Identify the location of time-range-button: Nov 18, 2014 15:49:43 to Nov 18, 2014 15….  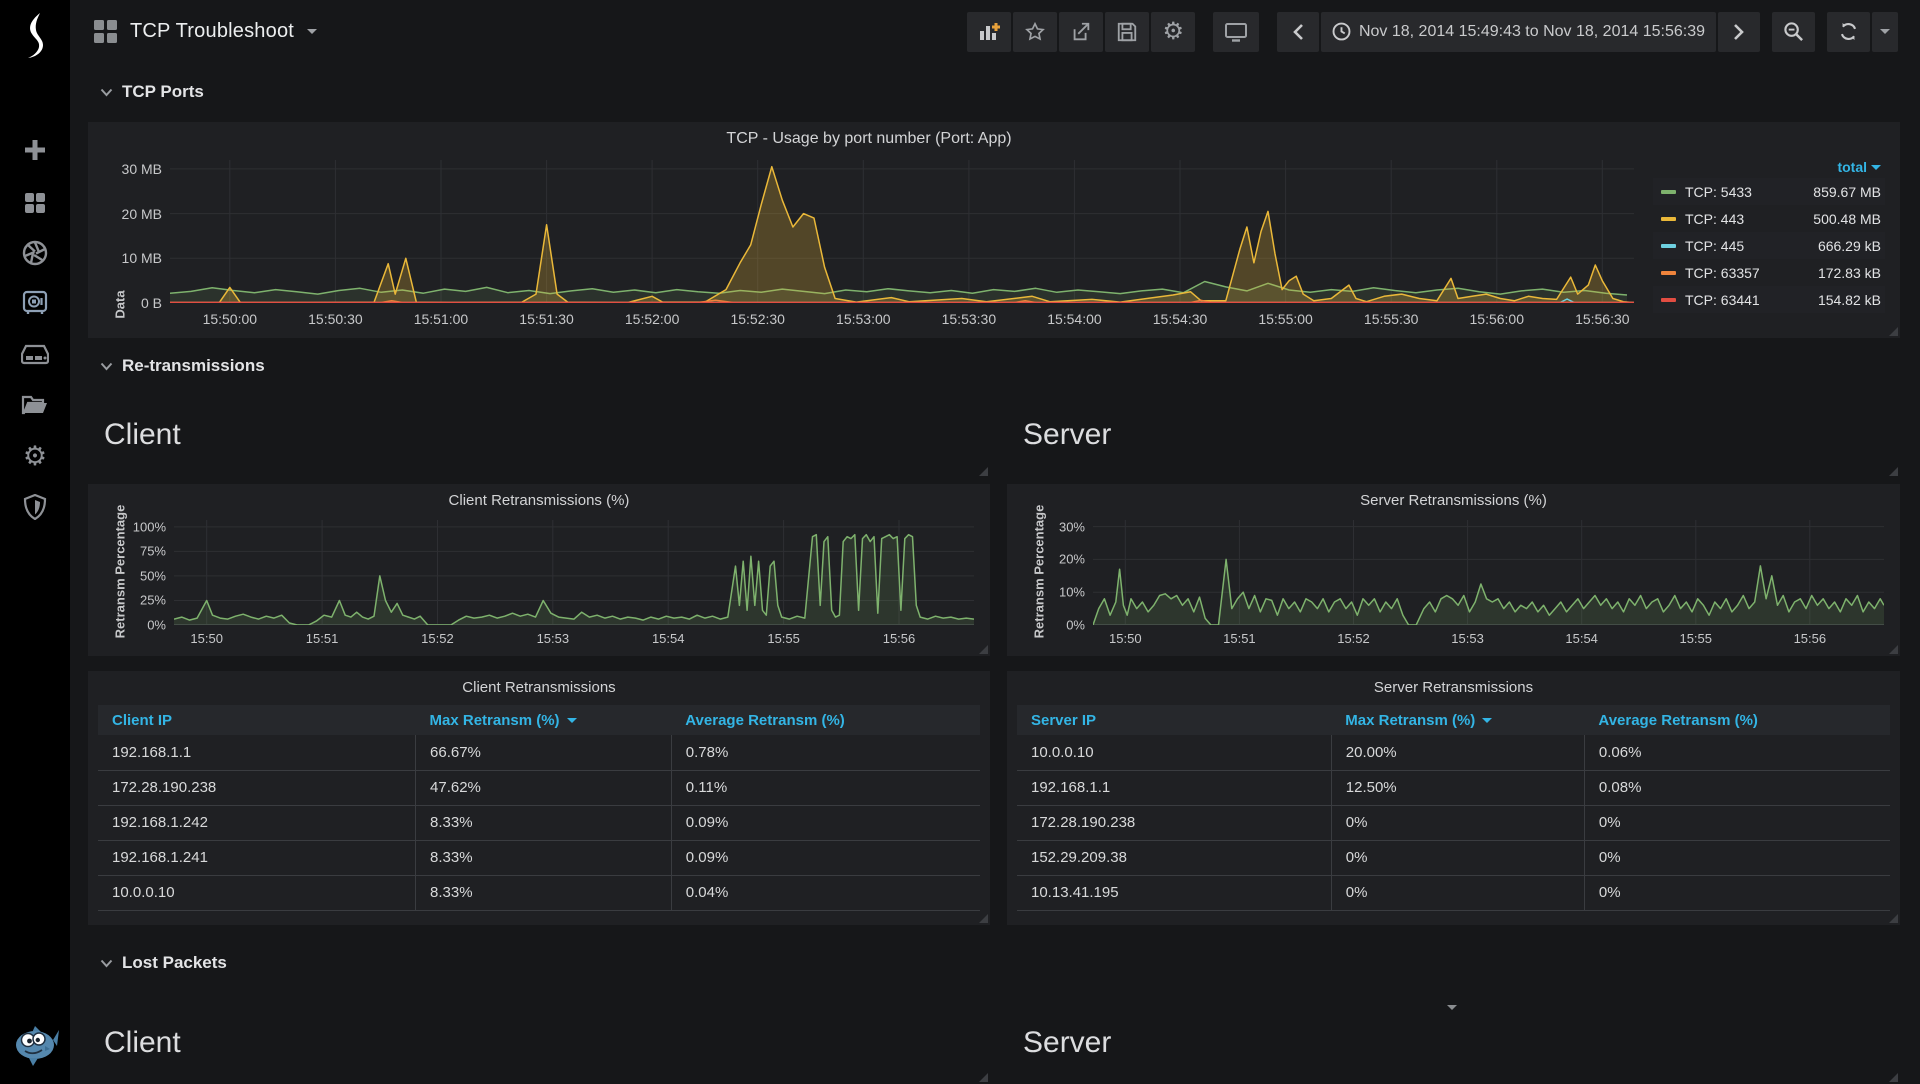
(1518, 31).